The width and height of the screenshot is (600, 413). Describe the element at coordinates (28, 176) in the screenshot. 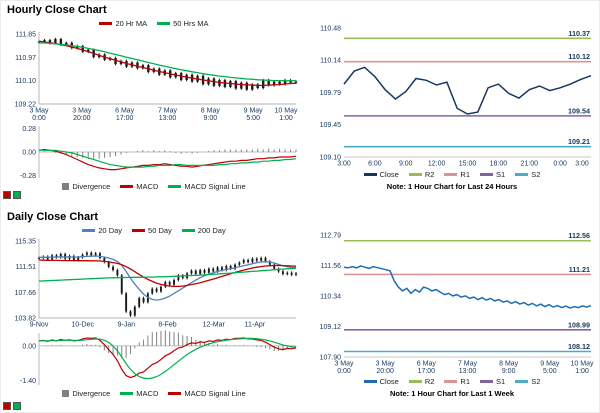

I see `svg-text: -0.28` at that location.